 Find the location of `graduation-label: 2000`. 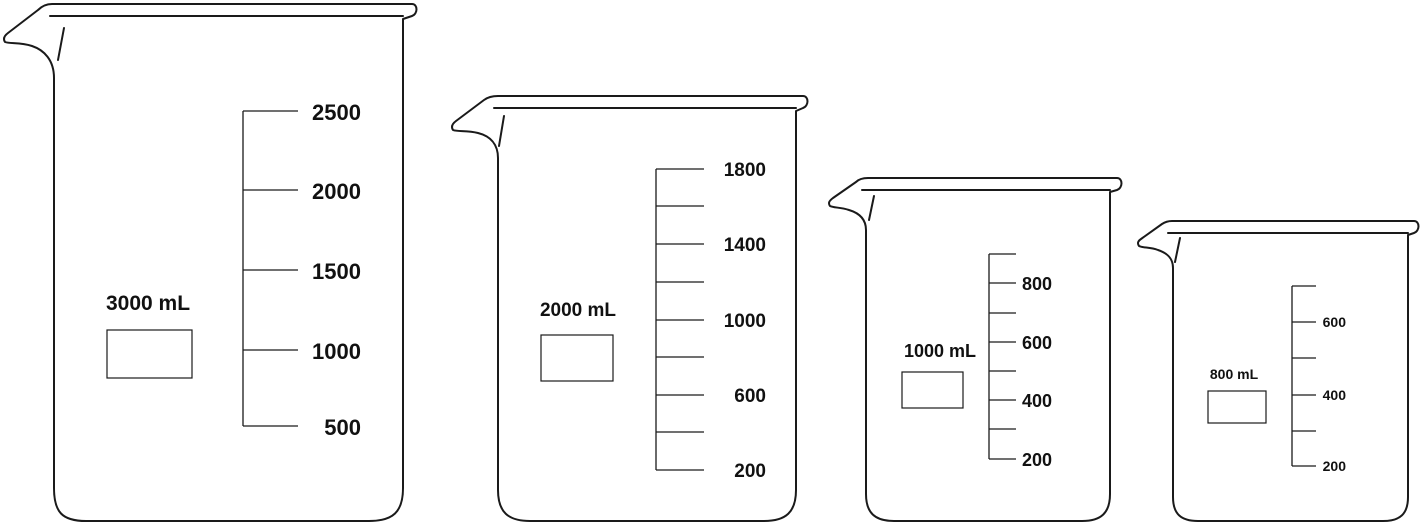

graduation-label: 2000 is located at coordinates (336, 191).